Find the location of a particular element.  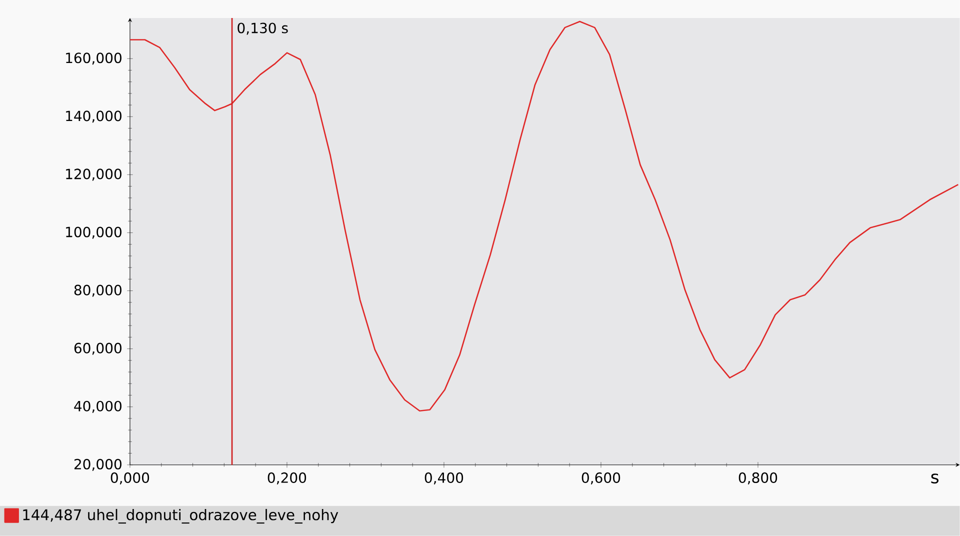

y-tick-label: 120,000 is located at coordinates (94, 174).